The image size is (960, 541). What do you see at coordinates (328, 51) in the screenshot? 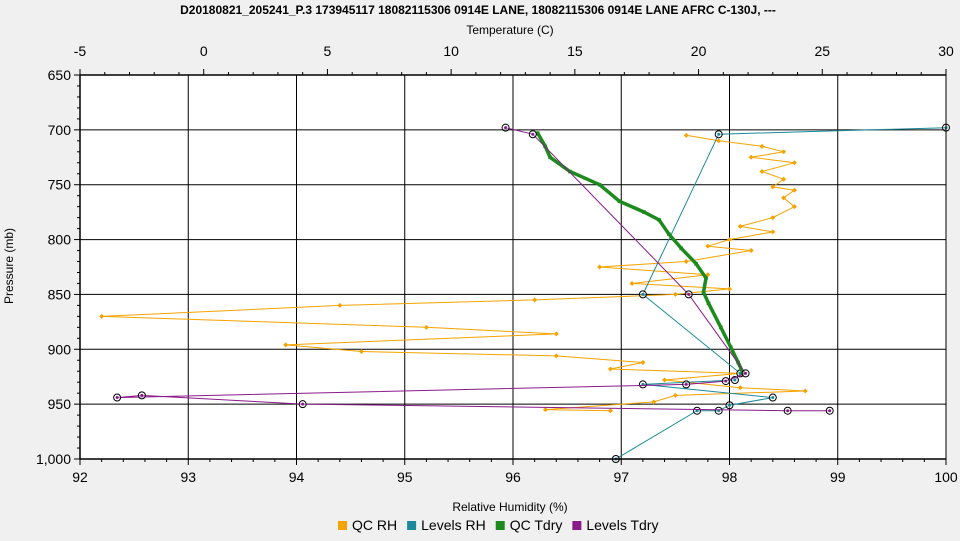
I see `top-tick-label: 5` at bounding box center [328, 51].